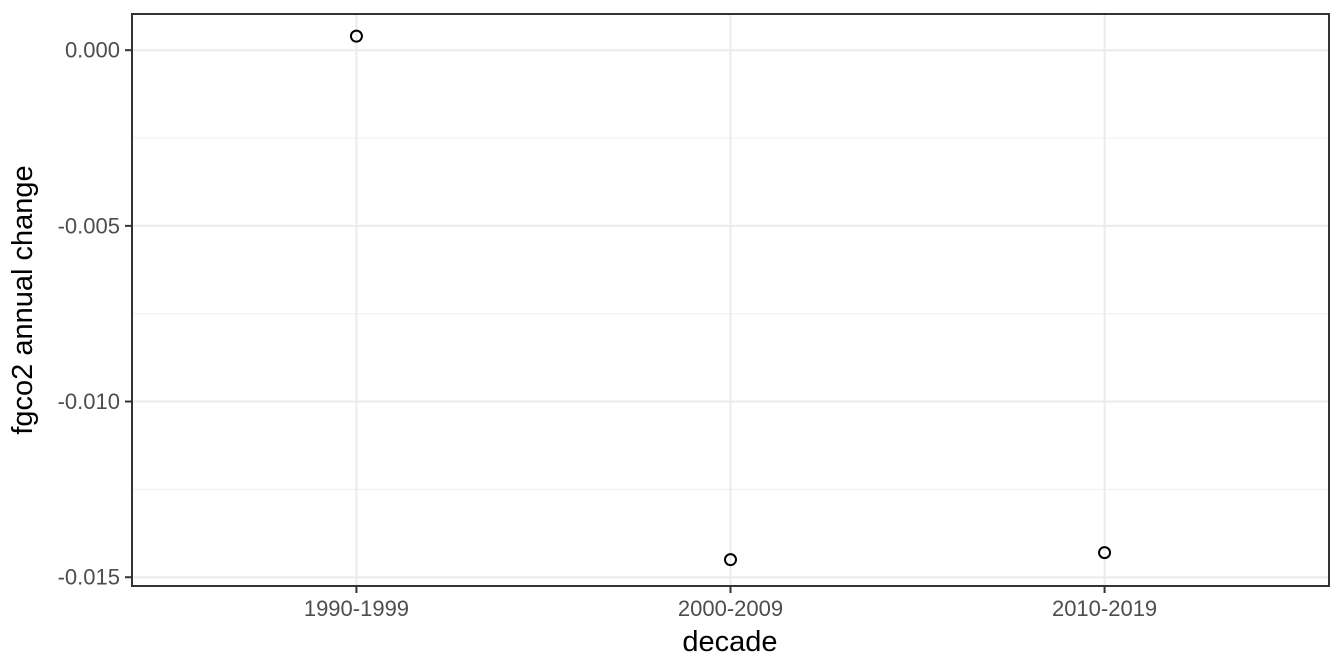  I want to click on y-axis-title: fgco2 annual change, so click(23, 299).